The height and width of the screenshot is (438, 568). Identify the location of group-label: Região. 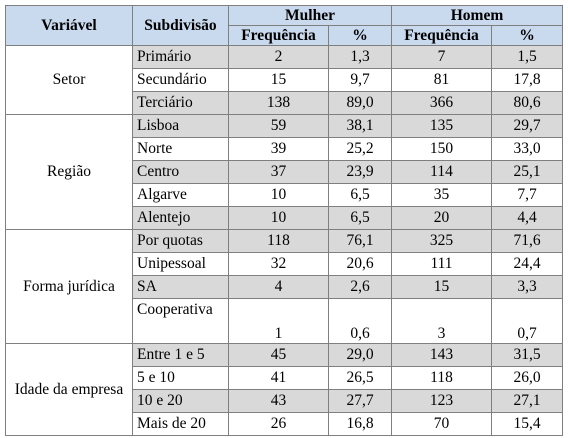
(69, 172).